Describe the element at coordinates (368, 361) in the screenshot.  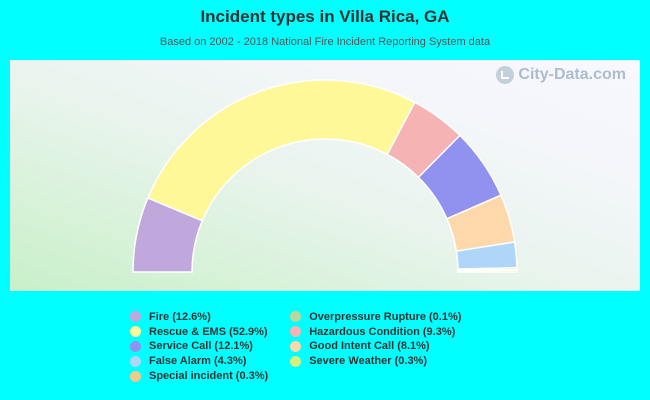
I see `legend-label: Severe Weather (0.3%)` at that location.